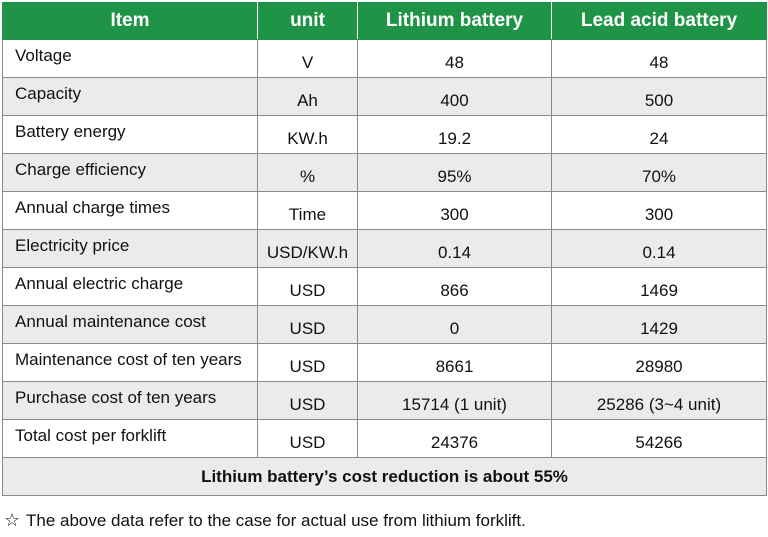  I want to click on item-cell: Annual maintenance cost, so click(130, 324).